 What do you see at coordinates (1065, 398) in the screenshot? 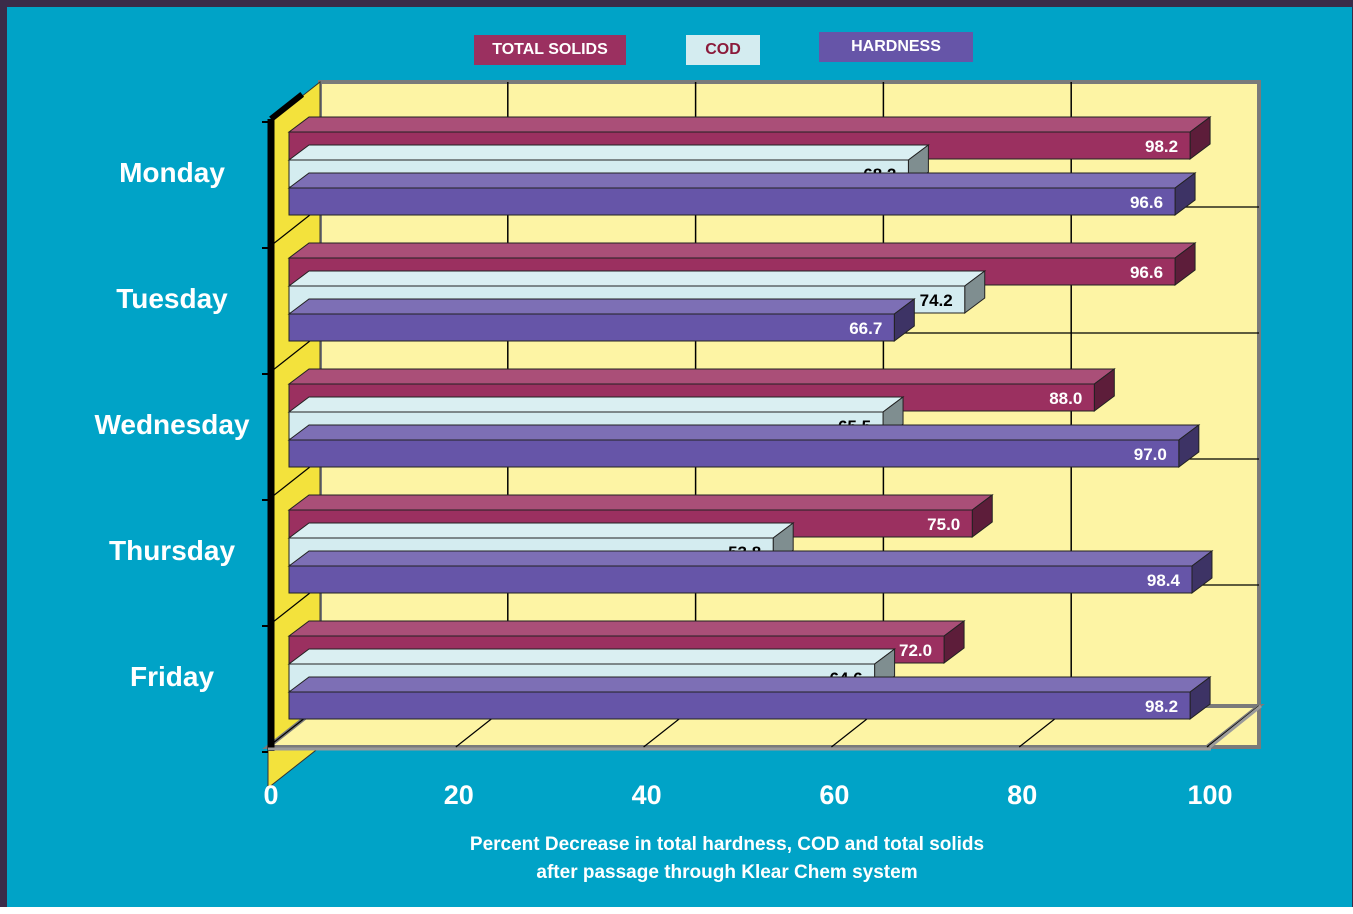
I see `bar-wednesday-total-solids-label: 88.0` at bounding box center [1065, 398].